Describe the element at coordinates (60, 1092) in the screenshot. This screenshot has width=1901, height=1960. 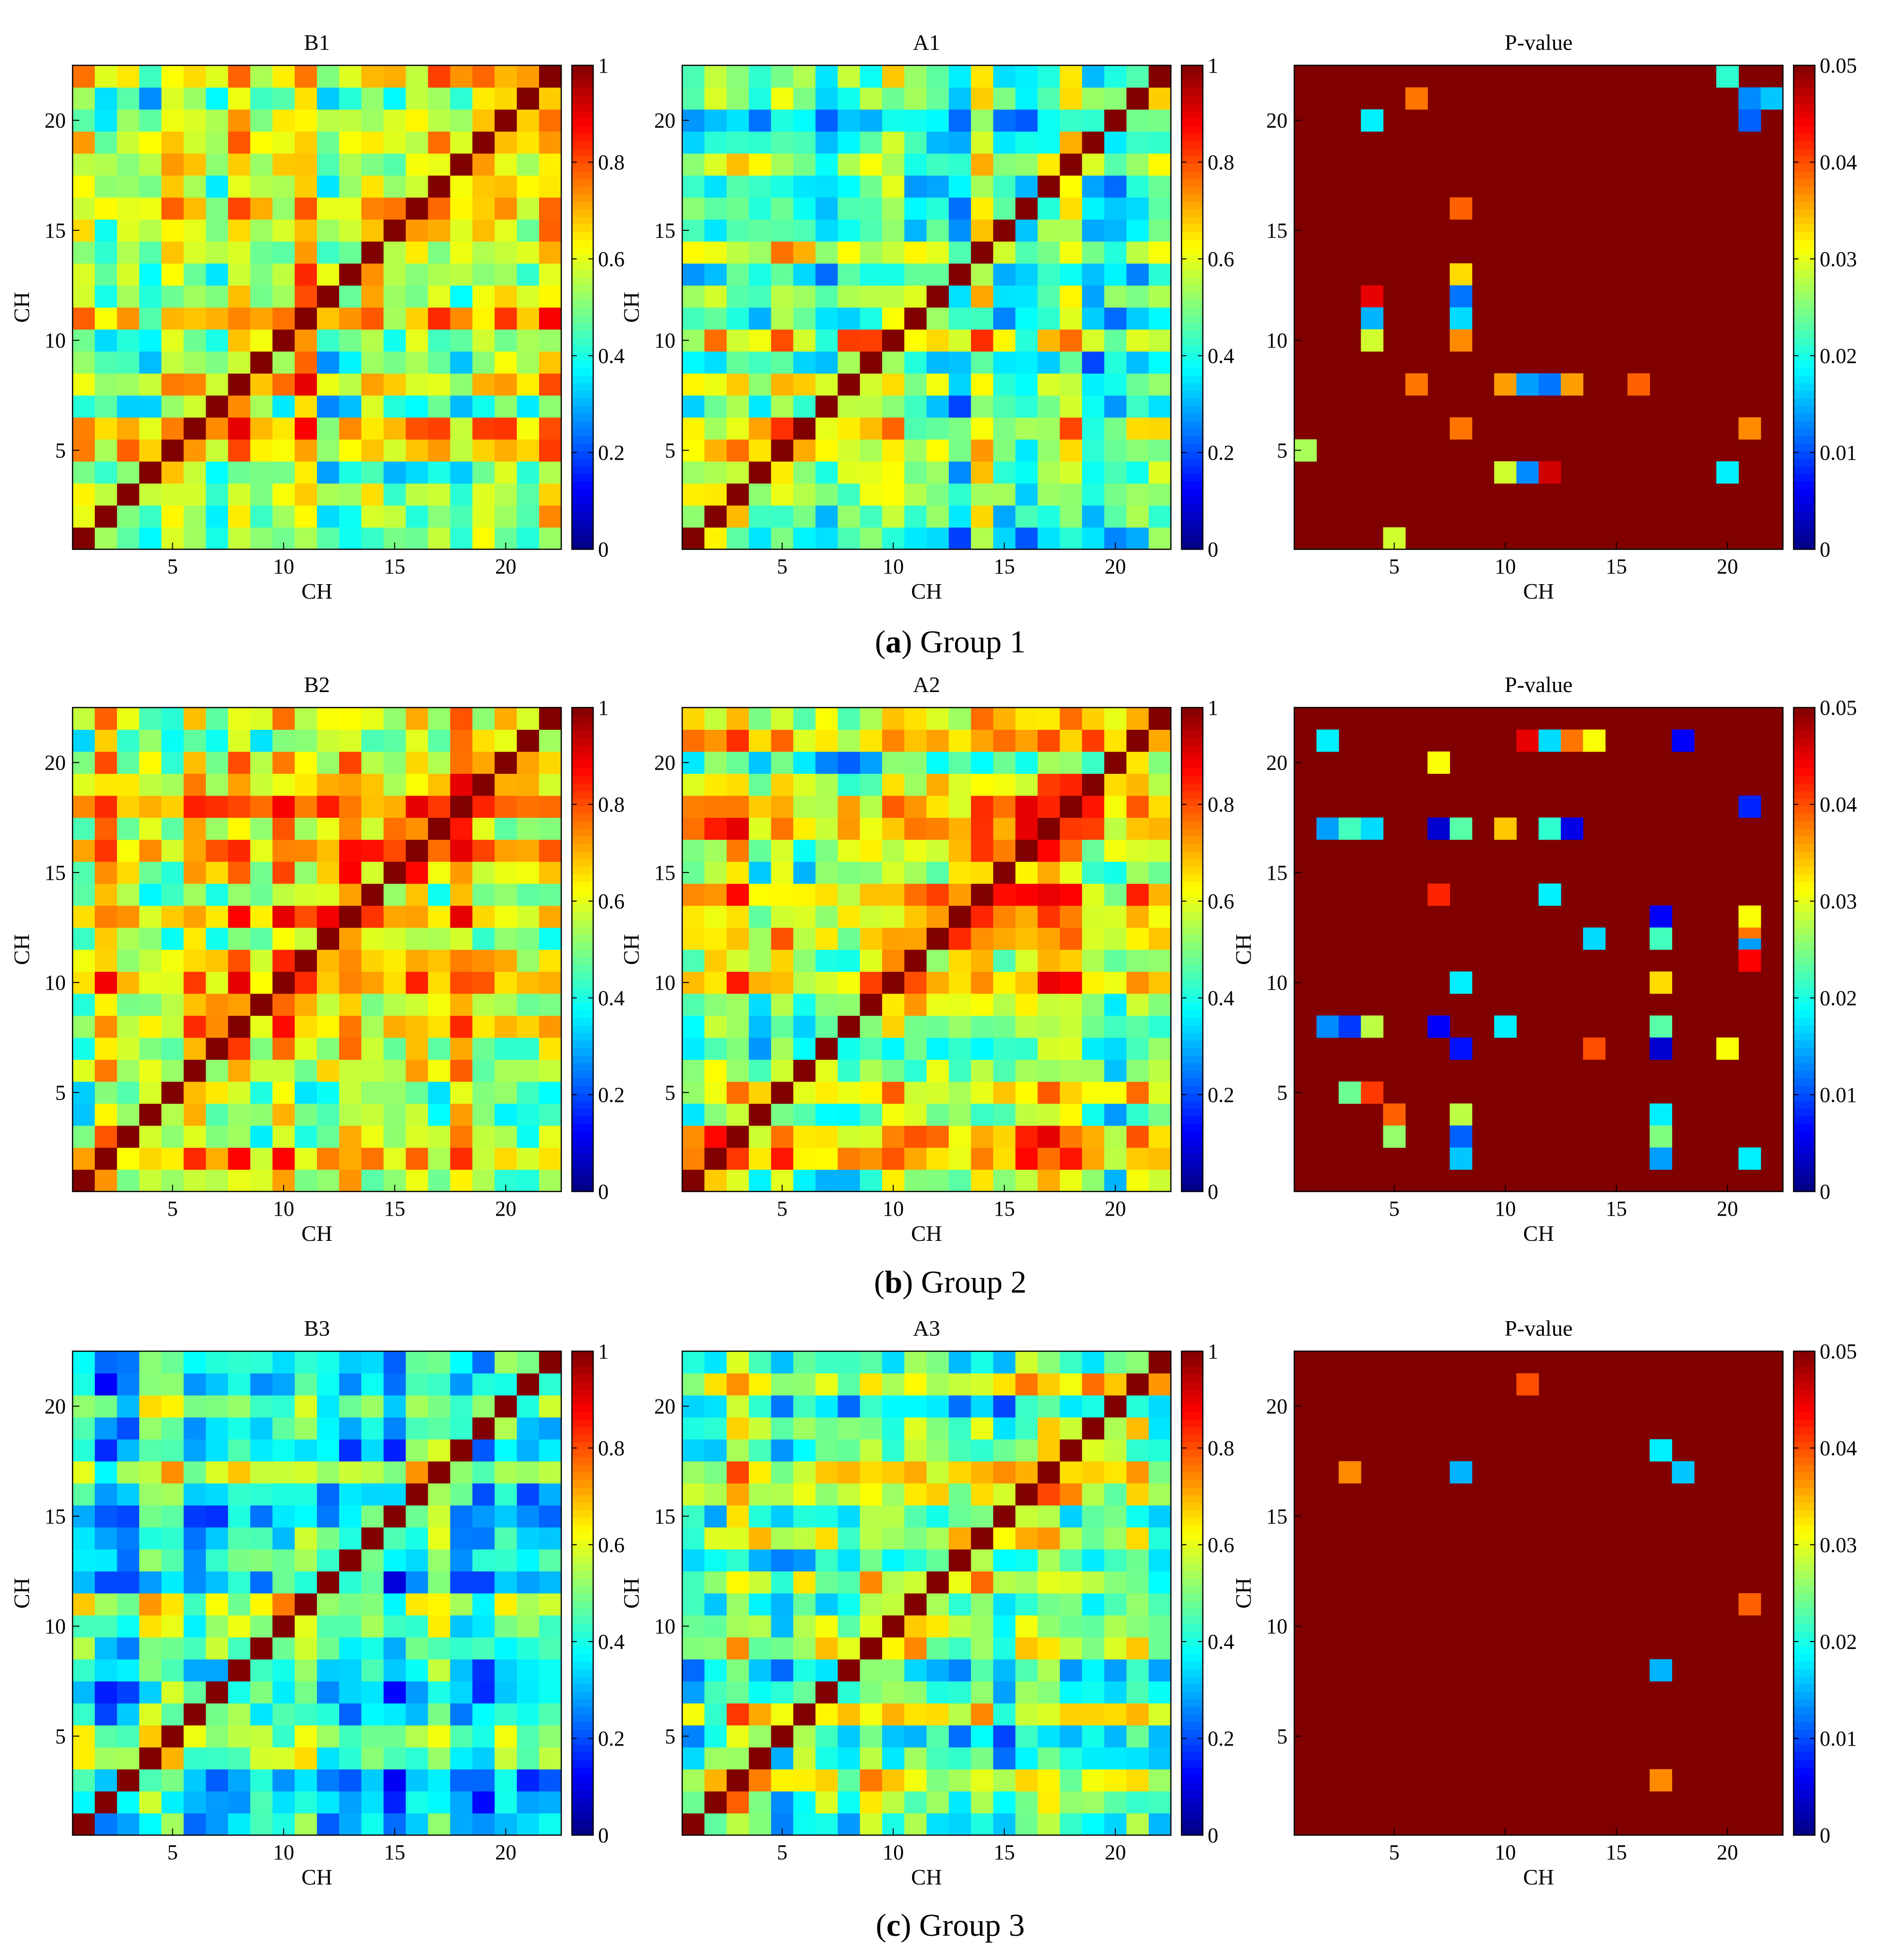
I see `y-tick-label: 5` at that location.